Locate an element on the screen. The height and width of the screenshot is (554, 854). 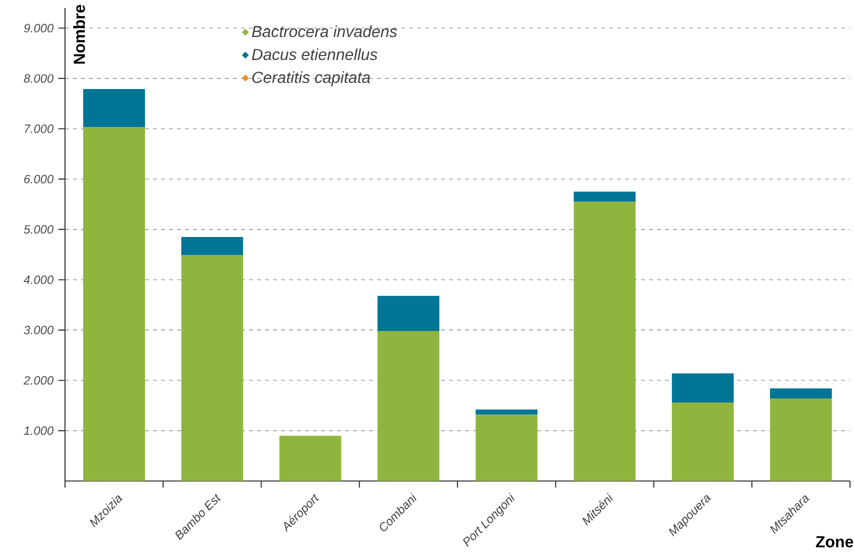
legend-label: Ceratitis capitata is located at coordinates (311, 78).